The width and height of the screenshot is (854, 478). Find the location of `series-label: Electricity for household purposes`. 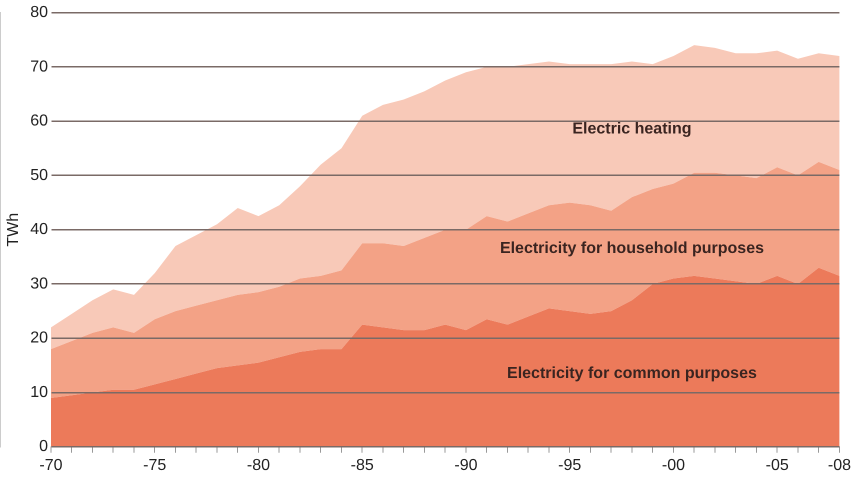

series-label: Electricity for household purposes is located at coordinates (632, 249).